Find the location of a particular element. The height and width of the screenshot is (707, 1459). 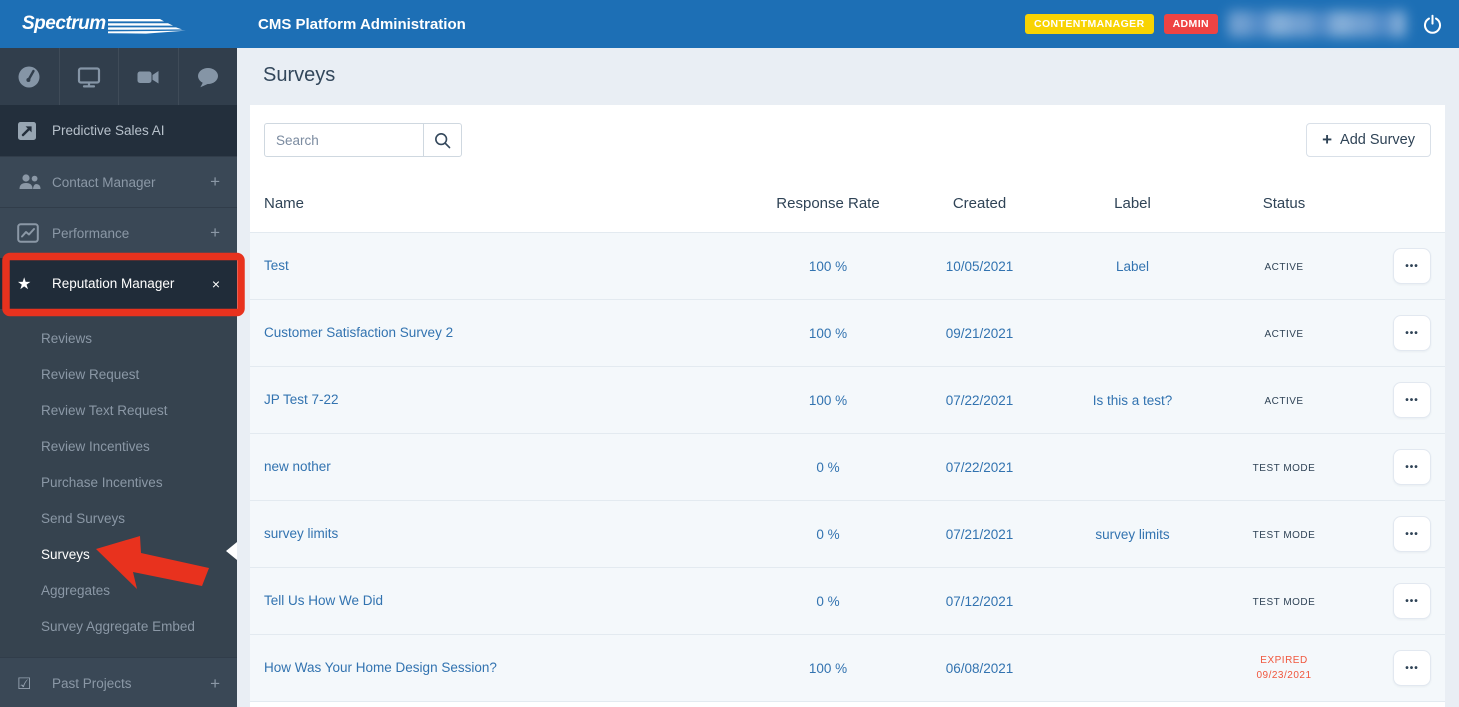

sidebar-item-predictive-sales-ai: Predictive Sales AI is located at coordinates (118, 130).